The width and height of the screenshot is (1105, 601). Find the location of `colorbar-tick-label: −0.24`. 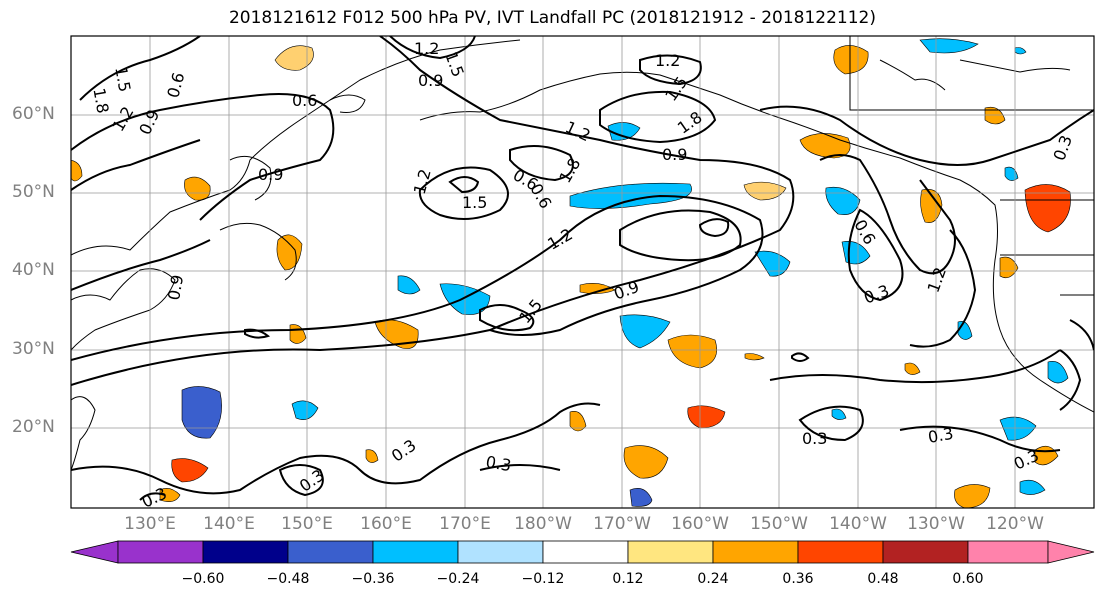

colorbar-tick-label: −0.24 is located at coordinates (458, 579).